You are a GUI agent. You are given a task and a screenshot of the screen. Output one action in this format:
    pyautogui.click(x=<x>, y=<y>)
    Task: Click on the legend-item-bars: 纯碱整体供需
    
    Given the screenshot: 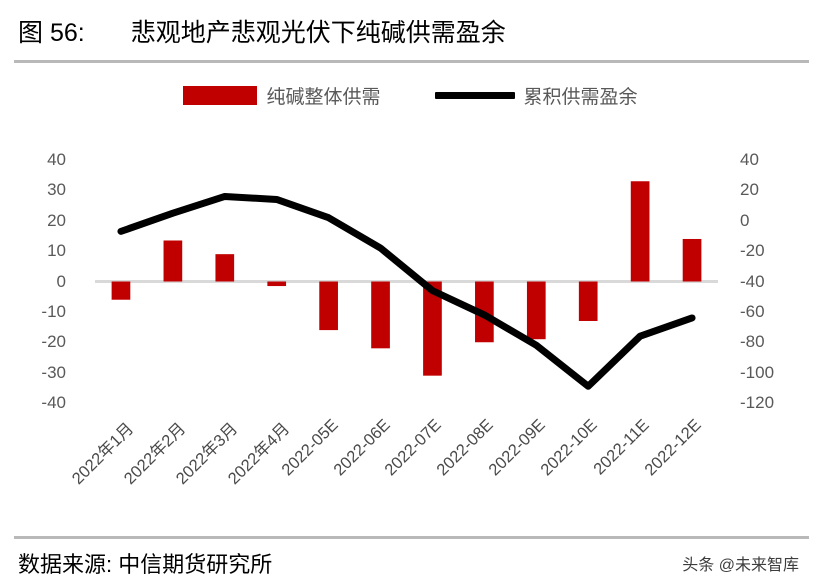 What is the action you would take?
    pyautogui.click(x=282, y=95)
    